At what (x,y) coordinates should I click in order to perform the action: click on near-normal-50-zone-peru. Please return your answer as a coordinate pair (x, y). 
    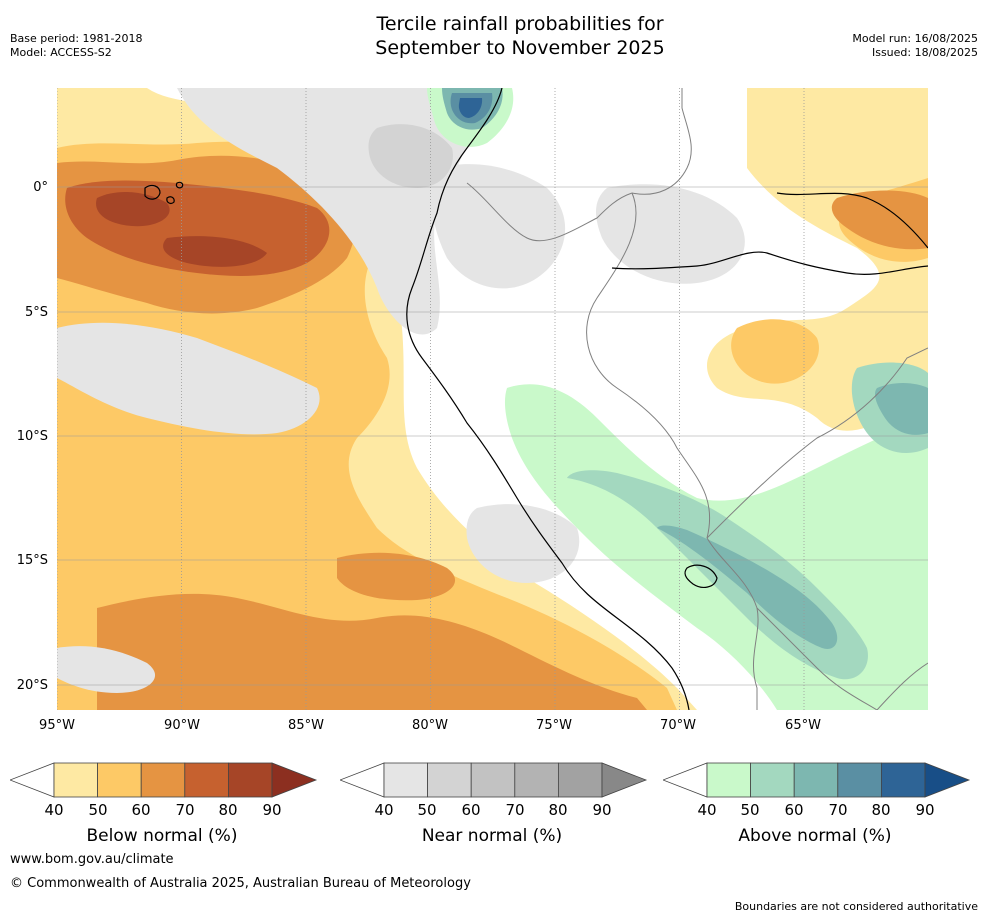
    Looking at the image, I should click on (523, 543).